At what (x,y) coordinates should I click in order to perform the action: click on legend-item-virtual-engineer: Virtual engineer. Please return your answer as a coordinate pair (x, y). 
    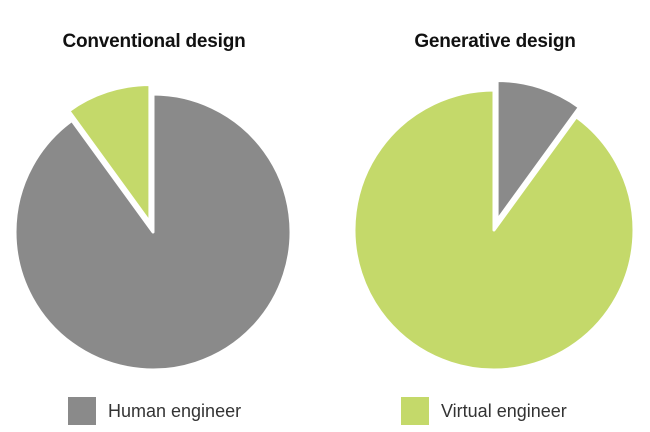
    Looking at the image, I should click on (484, 411).